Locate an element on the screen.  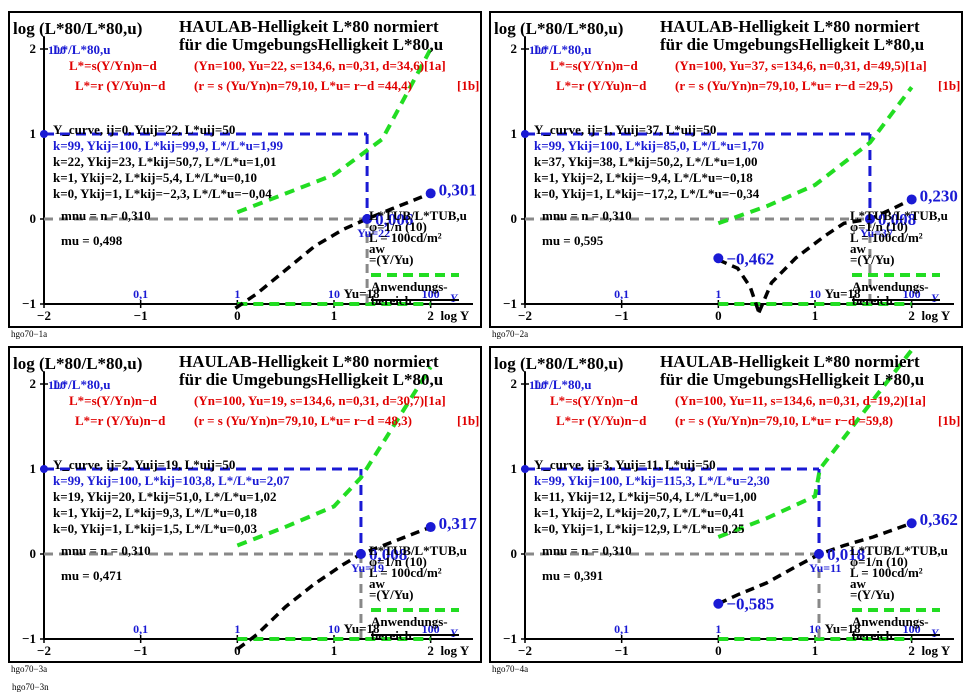
curve-row: k=0, Ykij=1, L*kij=−2,3, L*/L*u=−0,04 is located at coordinates (162, 193).